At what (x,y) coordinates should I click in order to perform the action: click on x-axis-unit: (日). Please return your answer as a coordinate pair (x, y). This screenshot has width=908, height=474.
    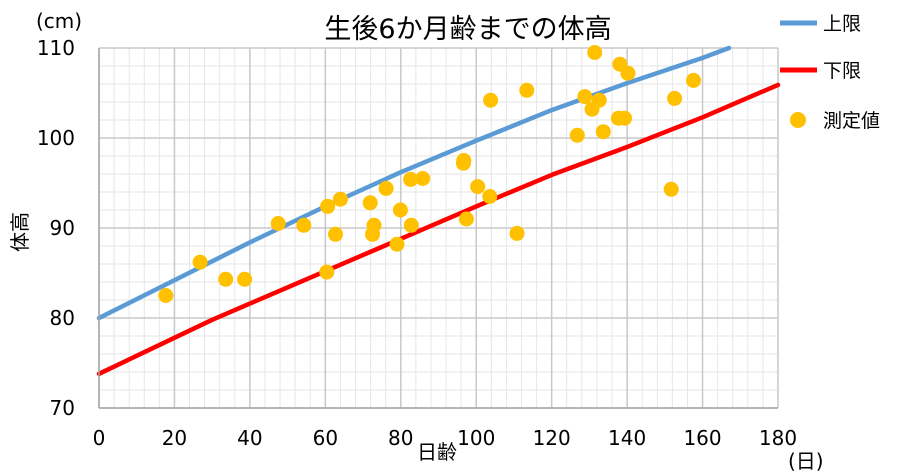
    Looking at the image, I should click on (806, 461).